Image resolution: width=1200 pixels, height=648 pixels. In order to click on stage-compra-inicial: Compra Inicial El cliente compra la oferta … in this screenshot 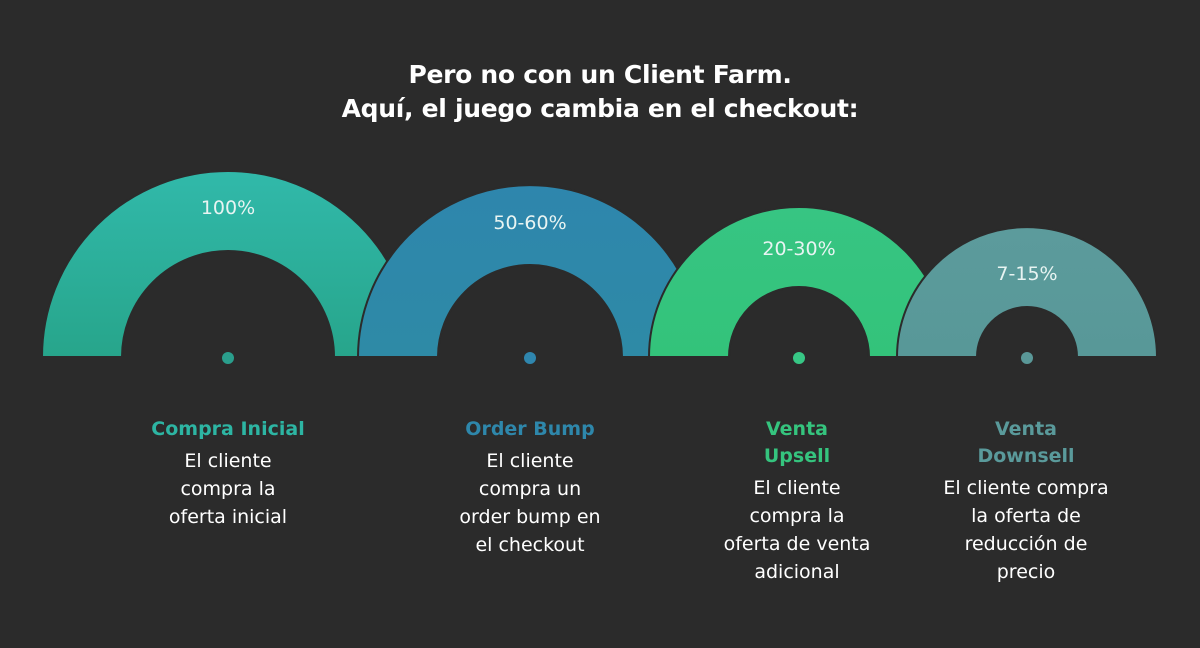, I will do `click(228, 473)`.